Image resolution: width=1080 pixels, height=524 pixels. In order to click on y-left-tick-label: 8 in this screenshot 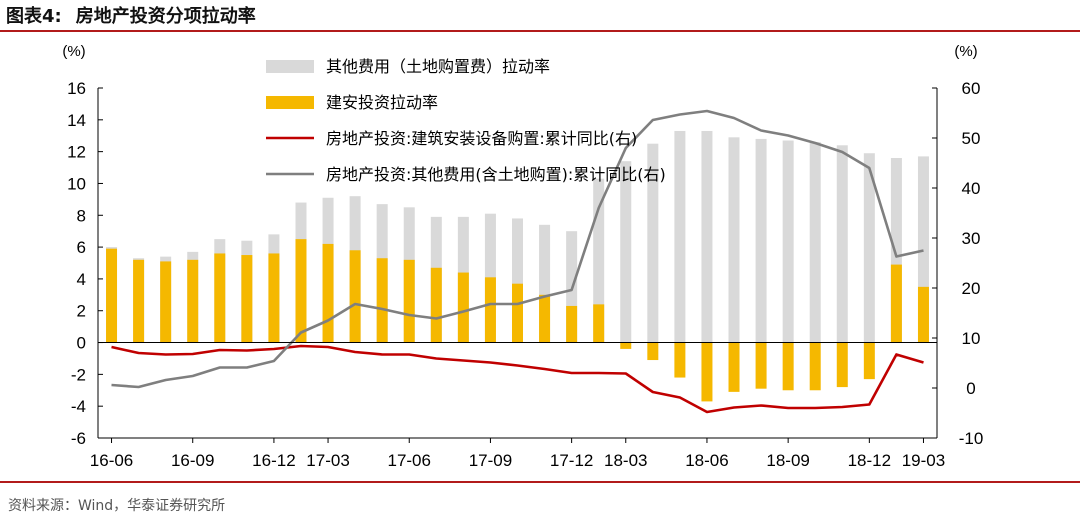, I will do `click(81, 215)`.